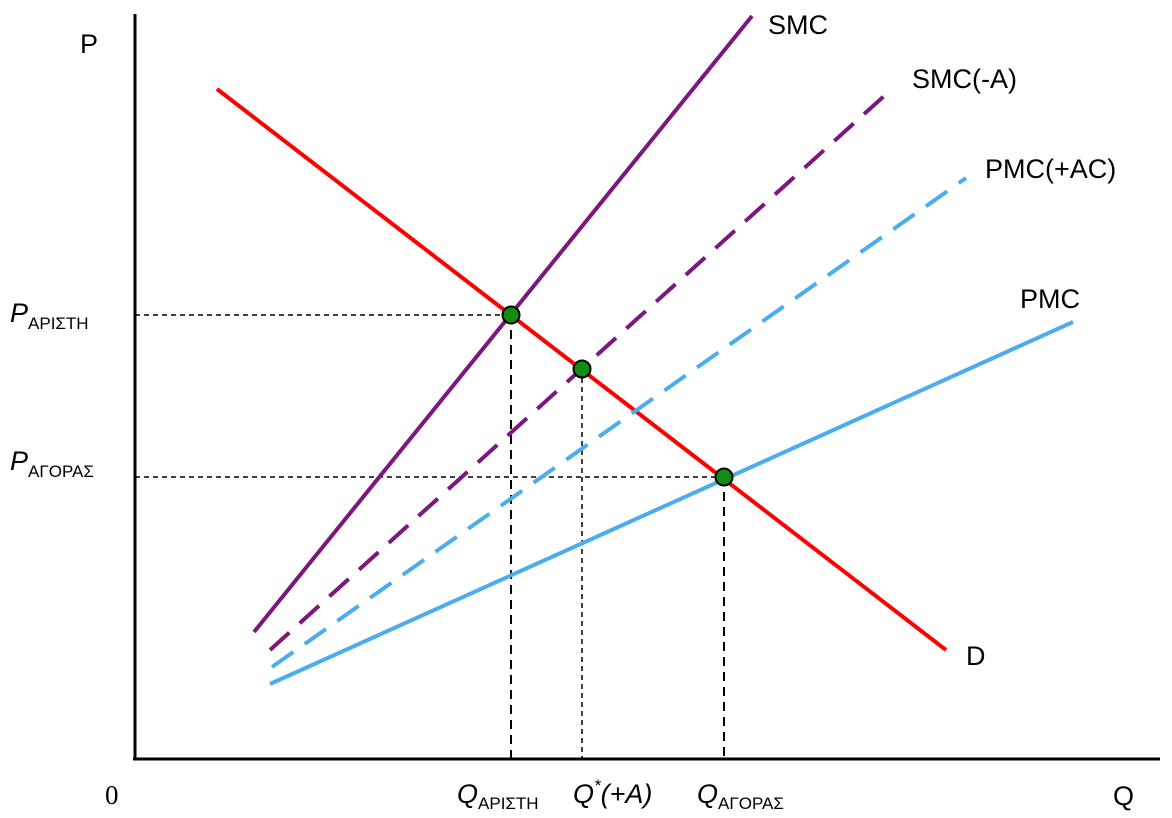 This screenshot has height=818, width=1172. Describe the element at coordinates (52, 463) in the screenshot. I see `p-market-label: PΑΓΟΡΑΣ` at that location.